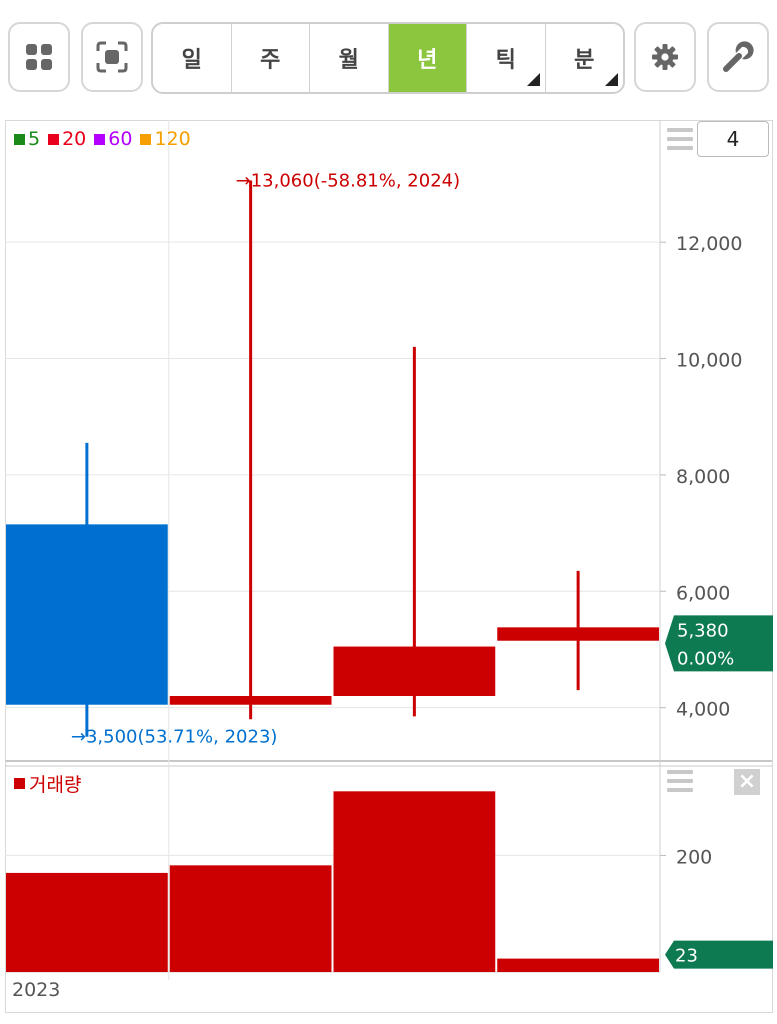  I want to click on tab-label: 주, so click(270, 60).